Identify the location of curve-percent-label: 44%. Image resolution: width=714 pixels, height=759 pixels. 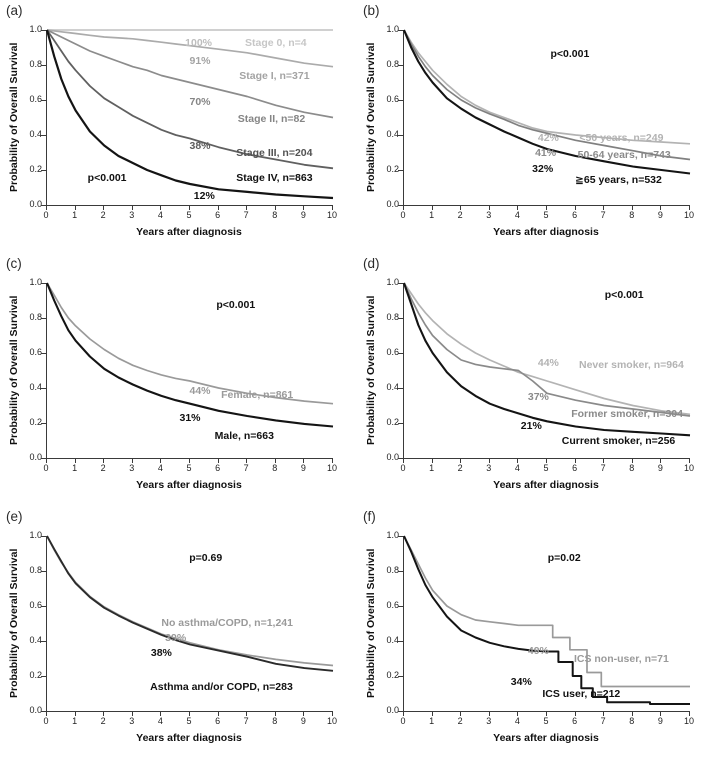
(548, 362).